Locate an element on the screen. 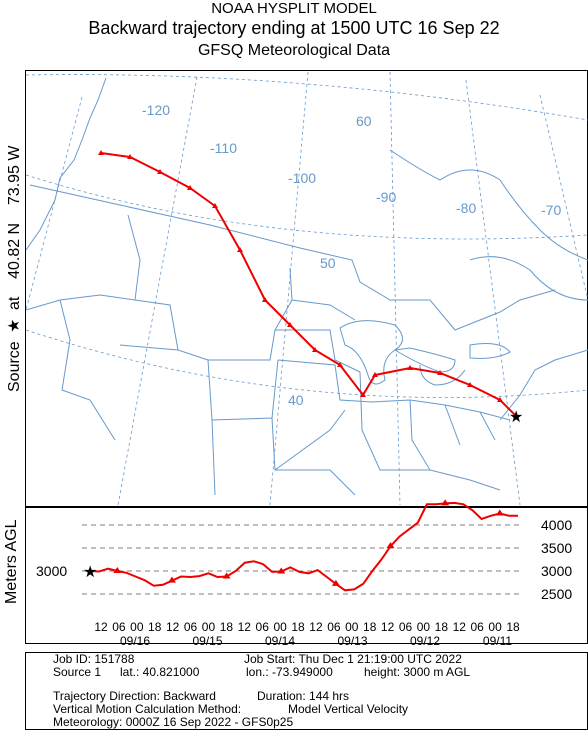 This screenshot has width=588, height=730. lon-label-70: -70 is located at coordinates (551, 210).